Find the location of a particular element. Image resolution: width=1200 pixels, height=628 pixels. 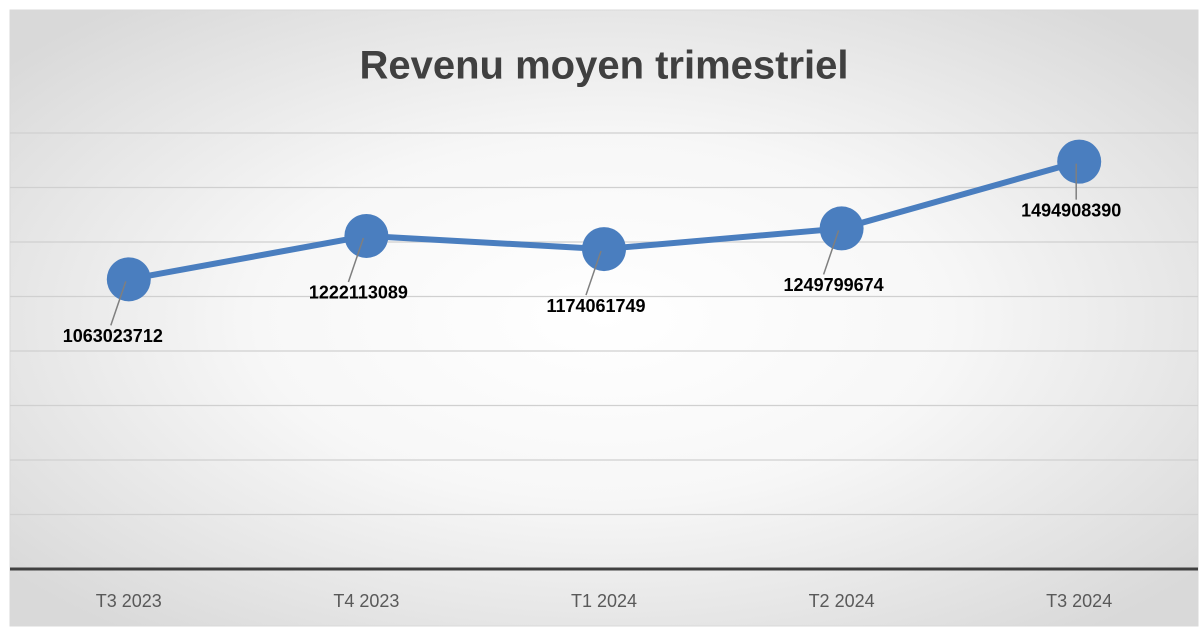

data-label: 1222113089 is located at coordinates (358, 293).